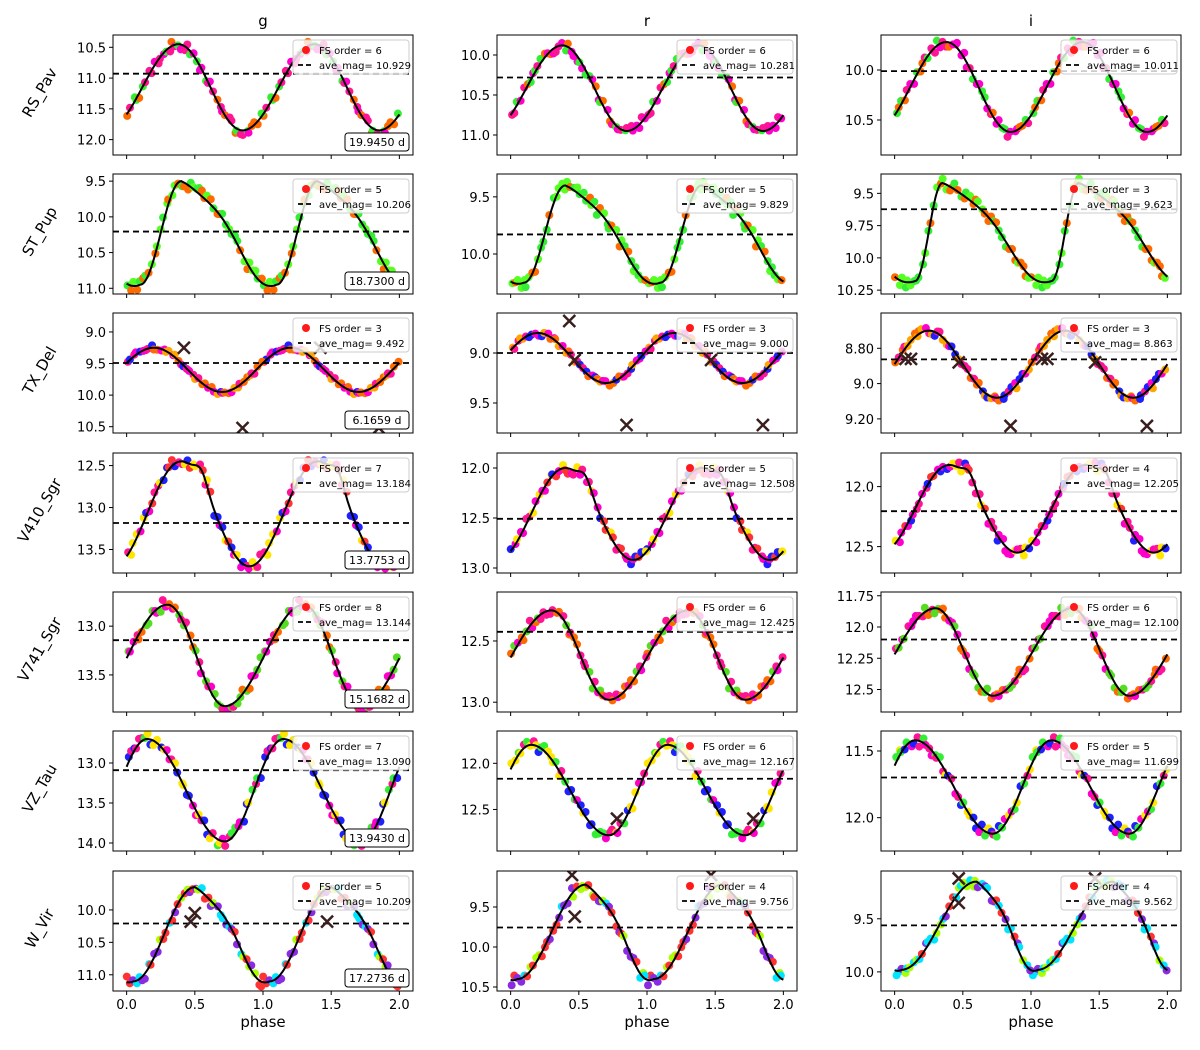 This screenshot has width=1200, height=1050. What do you see at coordinates (91, 804) in the screenshot?
I see `y-tick-label: 13.5` at bounding box center [91, 804].